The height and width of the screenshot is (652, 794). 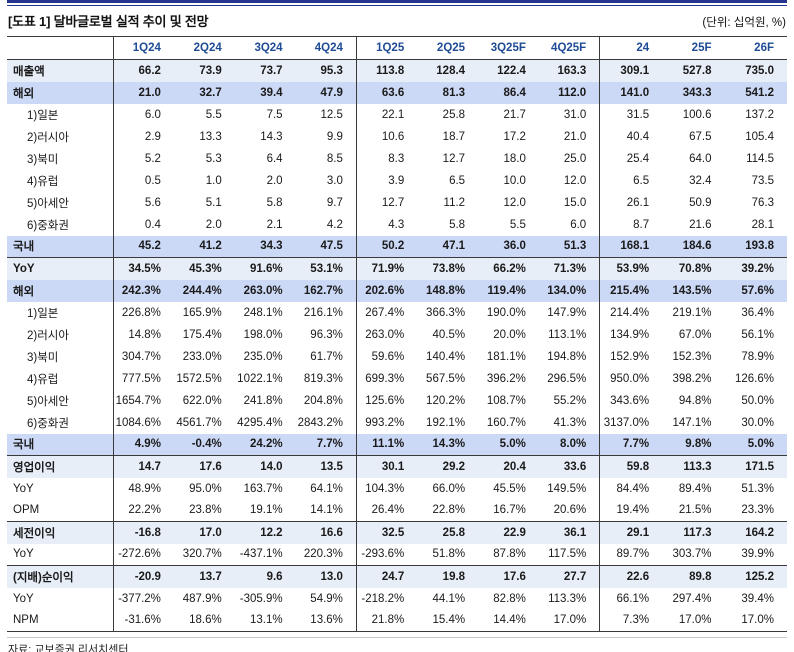 What do you see at coordinates (143, 70) in the screenshot?
I see `cell: 66.2` at bounding box center [143, 70].